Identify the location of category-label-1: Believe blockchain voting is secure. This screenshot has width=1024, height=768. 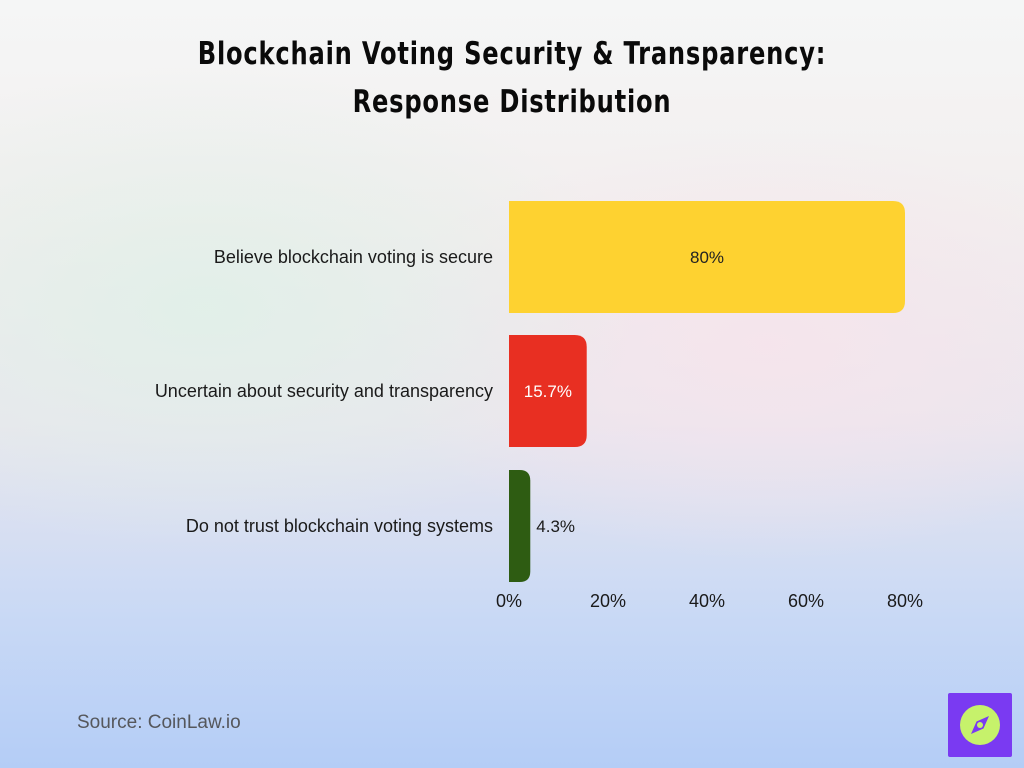
(353, 257).